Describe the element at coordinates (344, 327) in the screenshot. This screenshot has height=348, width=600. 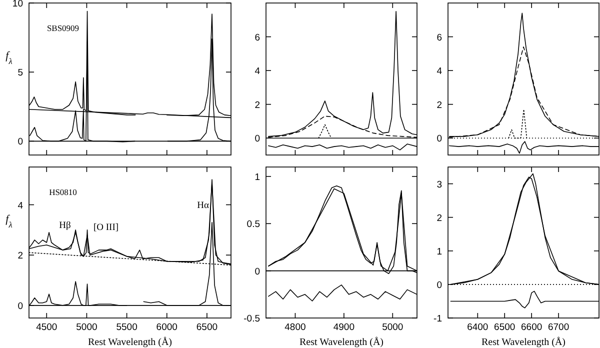
I see `x-tick-label: 4900` at that location.